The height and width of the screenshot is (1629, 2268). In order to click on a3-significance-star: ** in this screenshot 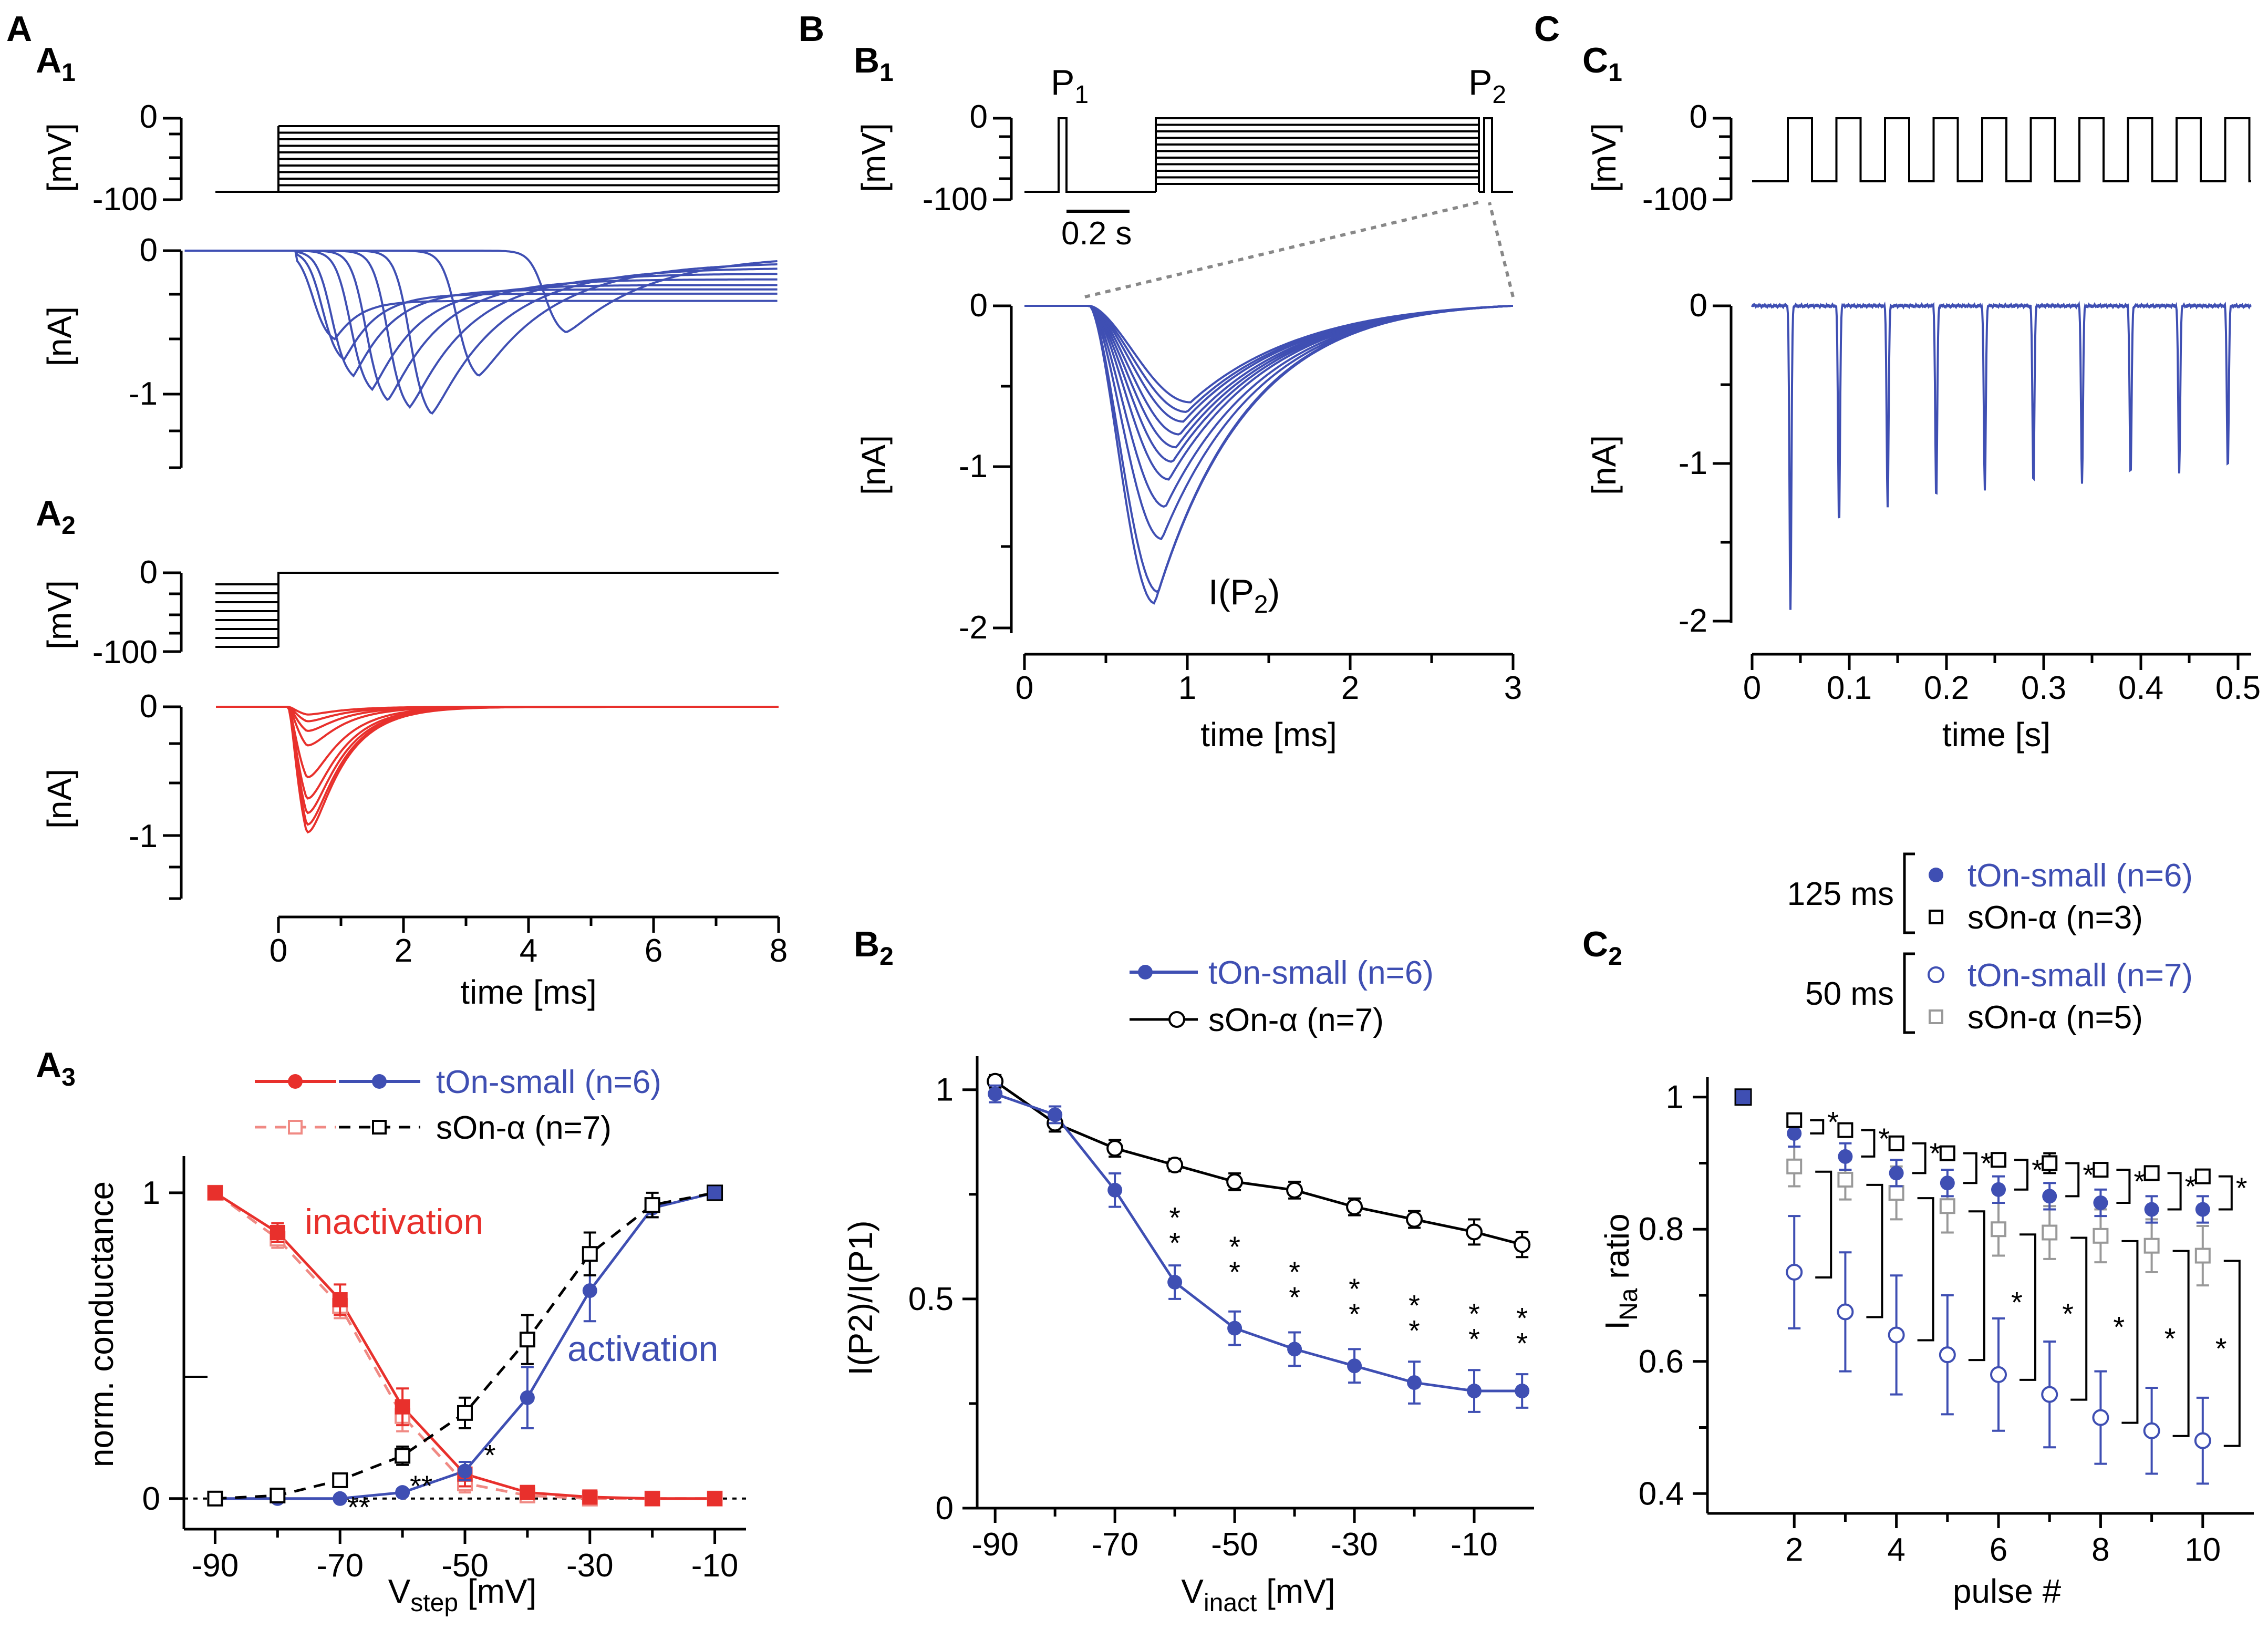, I will do `click(358, 1507)`.